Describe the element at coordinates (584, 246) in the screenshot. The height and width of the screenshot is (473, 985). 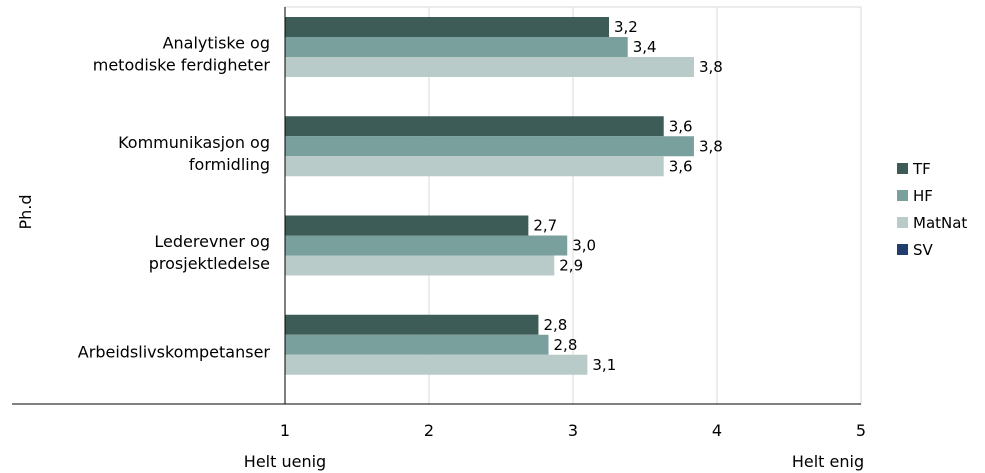
I see `data-label: 3,0` at that location.